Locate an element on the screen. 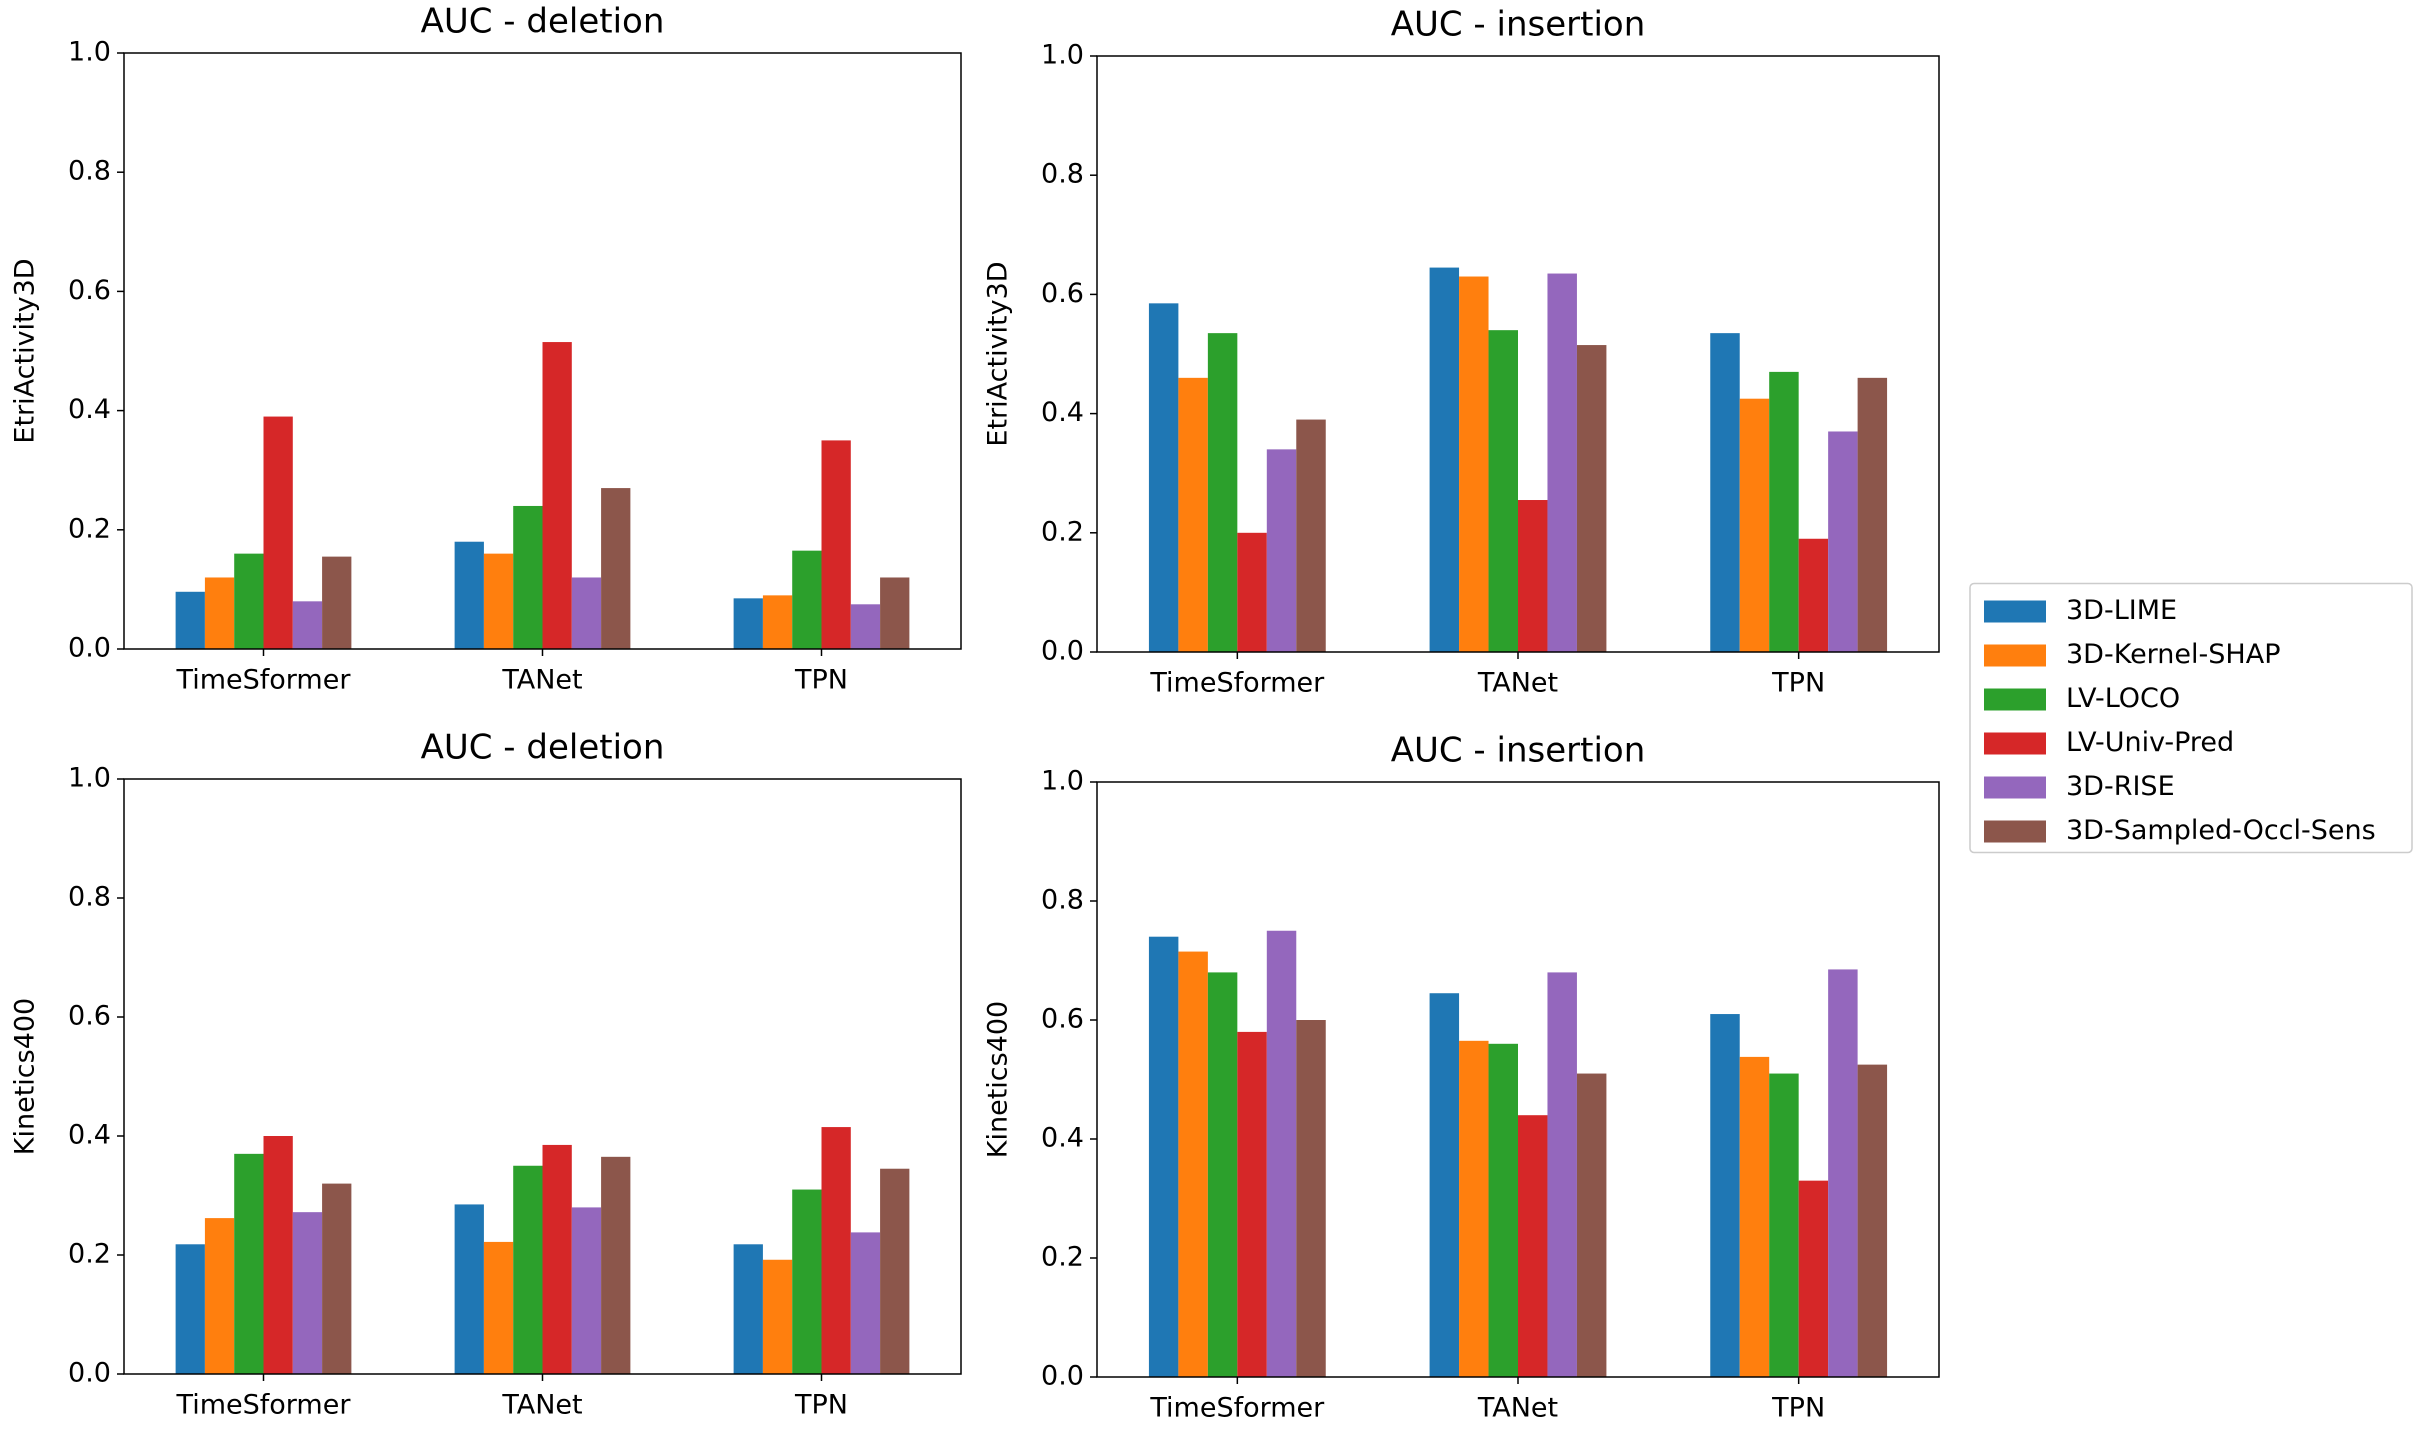  legend-box is located at coordinates (2191, 718).